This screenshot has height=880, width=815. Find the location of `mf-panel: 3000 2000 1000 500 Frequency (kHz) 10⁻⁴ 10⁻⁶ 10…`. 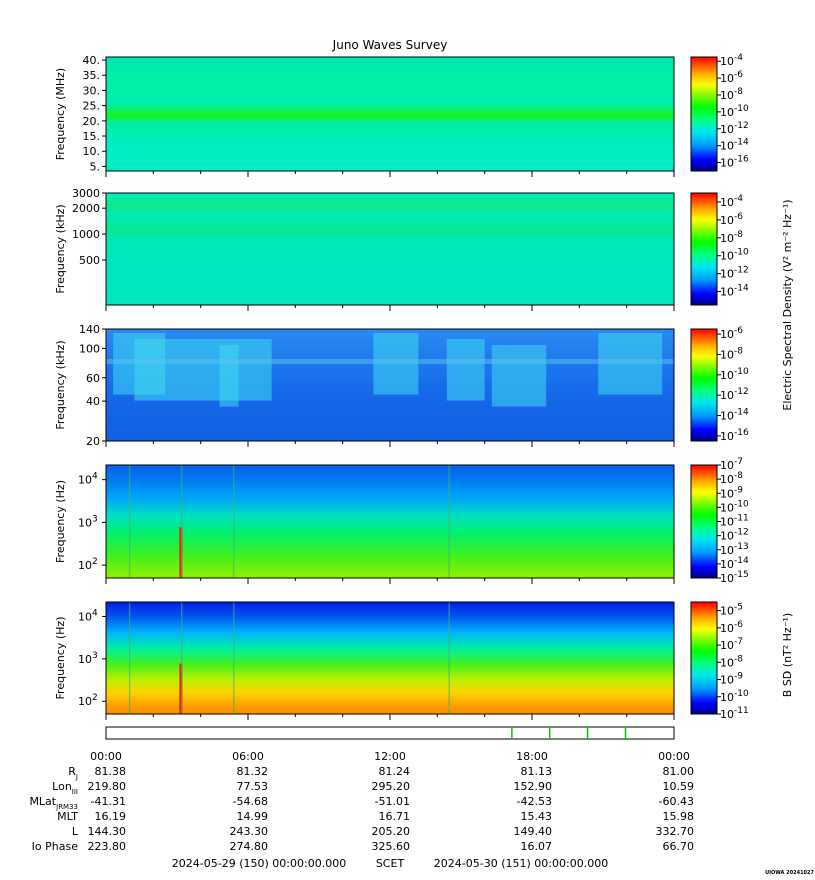

mf-panel: 3000 2000 1000 500 Frequency (kHz) 10⁻⁴ 10⁻⁶ 10… is located at coordinates (401, 249).